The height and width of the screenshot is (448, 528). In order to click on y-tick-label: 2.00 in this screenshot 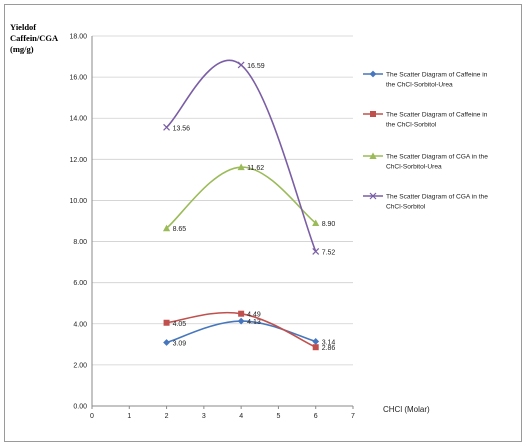, I will do `click(80, 365)`.